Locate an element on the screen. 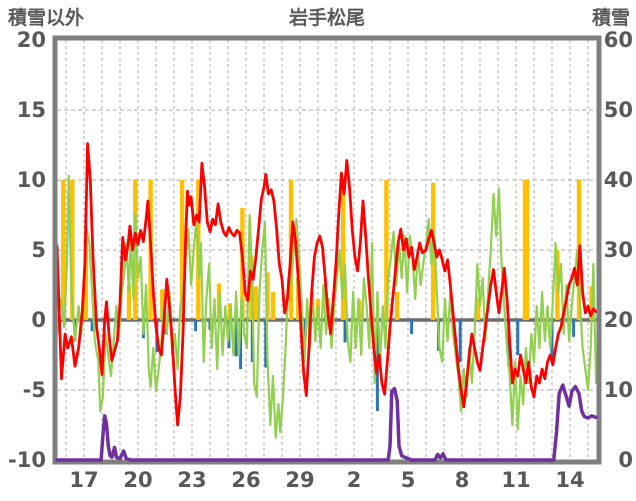  x-axis-tick: 20 is located at coordinates (137, 480).